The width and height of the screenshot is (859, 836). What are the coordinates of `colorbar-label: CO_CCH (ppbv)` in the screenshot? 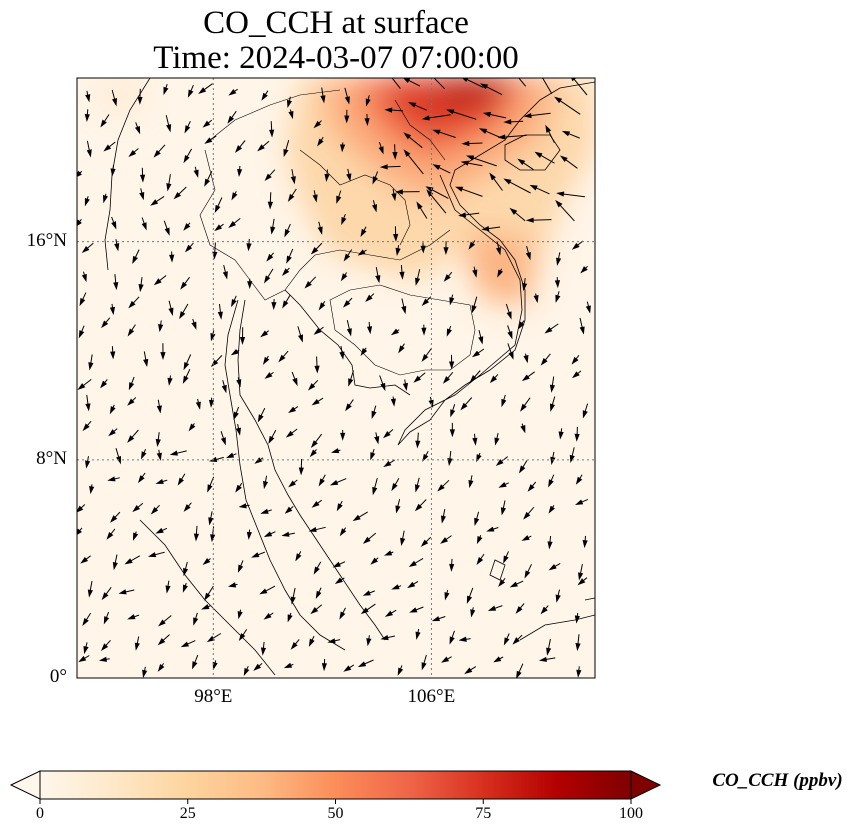 It's located at (777, 780).